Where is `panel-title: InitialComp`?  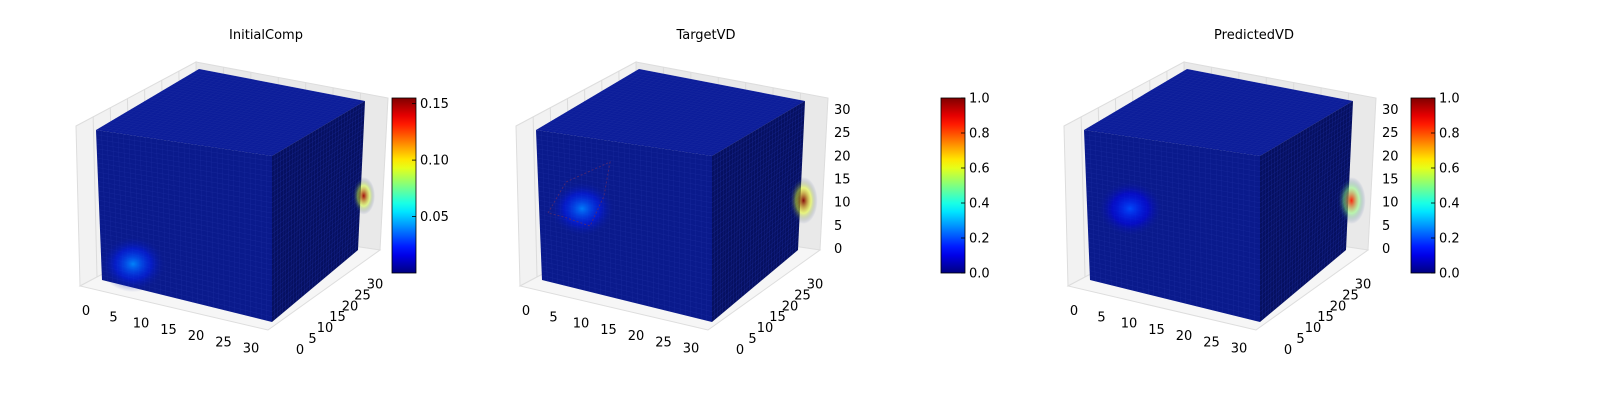 panel-title: InitialComp is located at coordinates (266, 35).